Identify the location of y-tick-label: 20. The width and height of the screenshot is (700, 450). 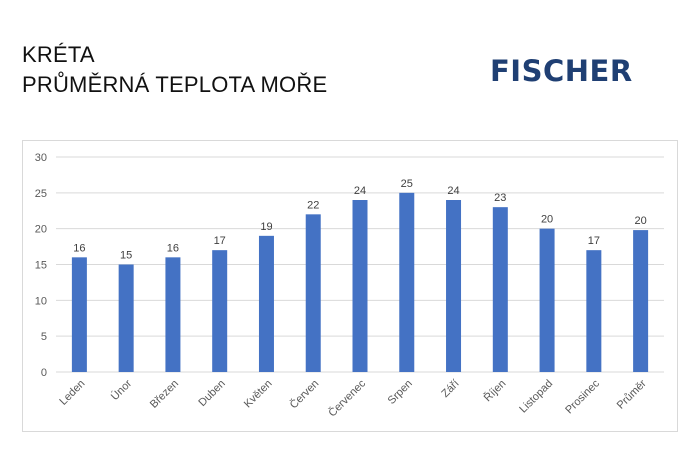
(41, 230).